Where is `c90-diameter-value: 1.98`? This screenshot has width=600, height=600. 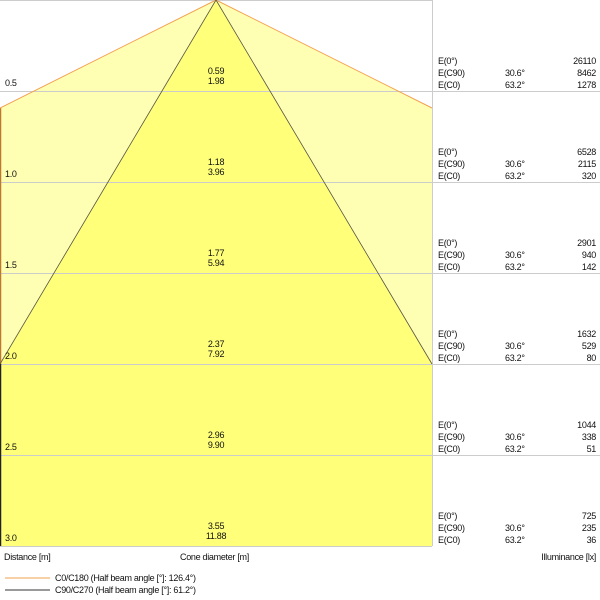 c90-diameter-value: 1.98 is located at coordinates (216, 81).